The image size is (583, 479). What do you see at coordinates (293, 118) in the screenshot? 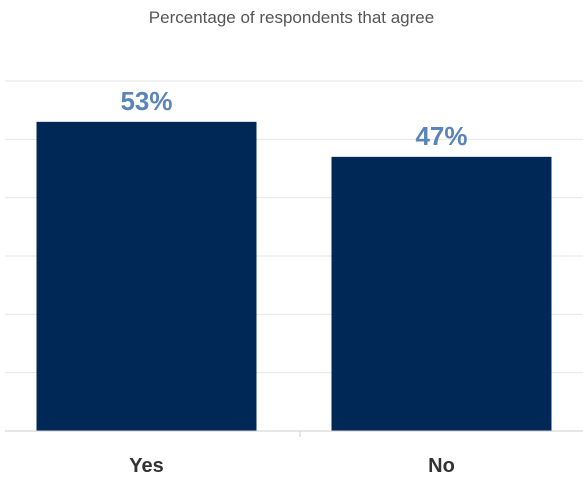
I see `value-labels: 53% 47%` at bounding box center [293, 118].